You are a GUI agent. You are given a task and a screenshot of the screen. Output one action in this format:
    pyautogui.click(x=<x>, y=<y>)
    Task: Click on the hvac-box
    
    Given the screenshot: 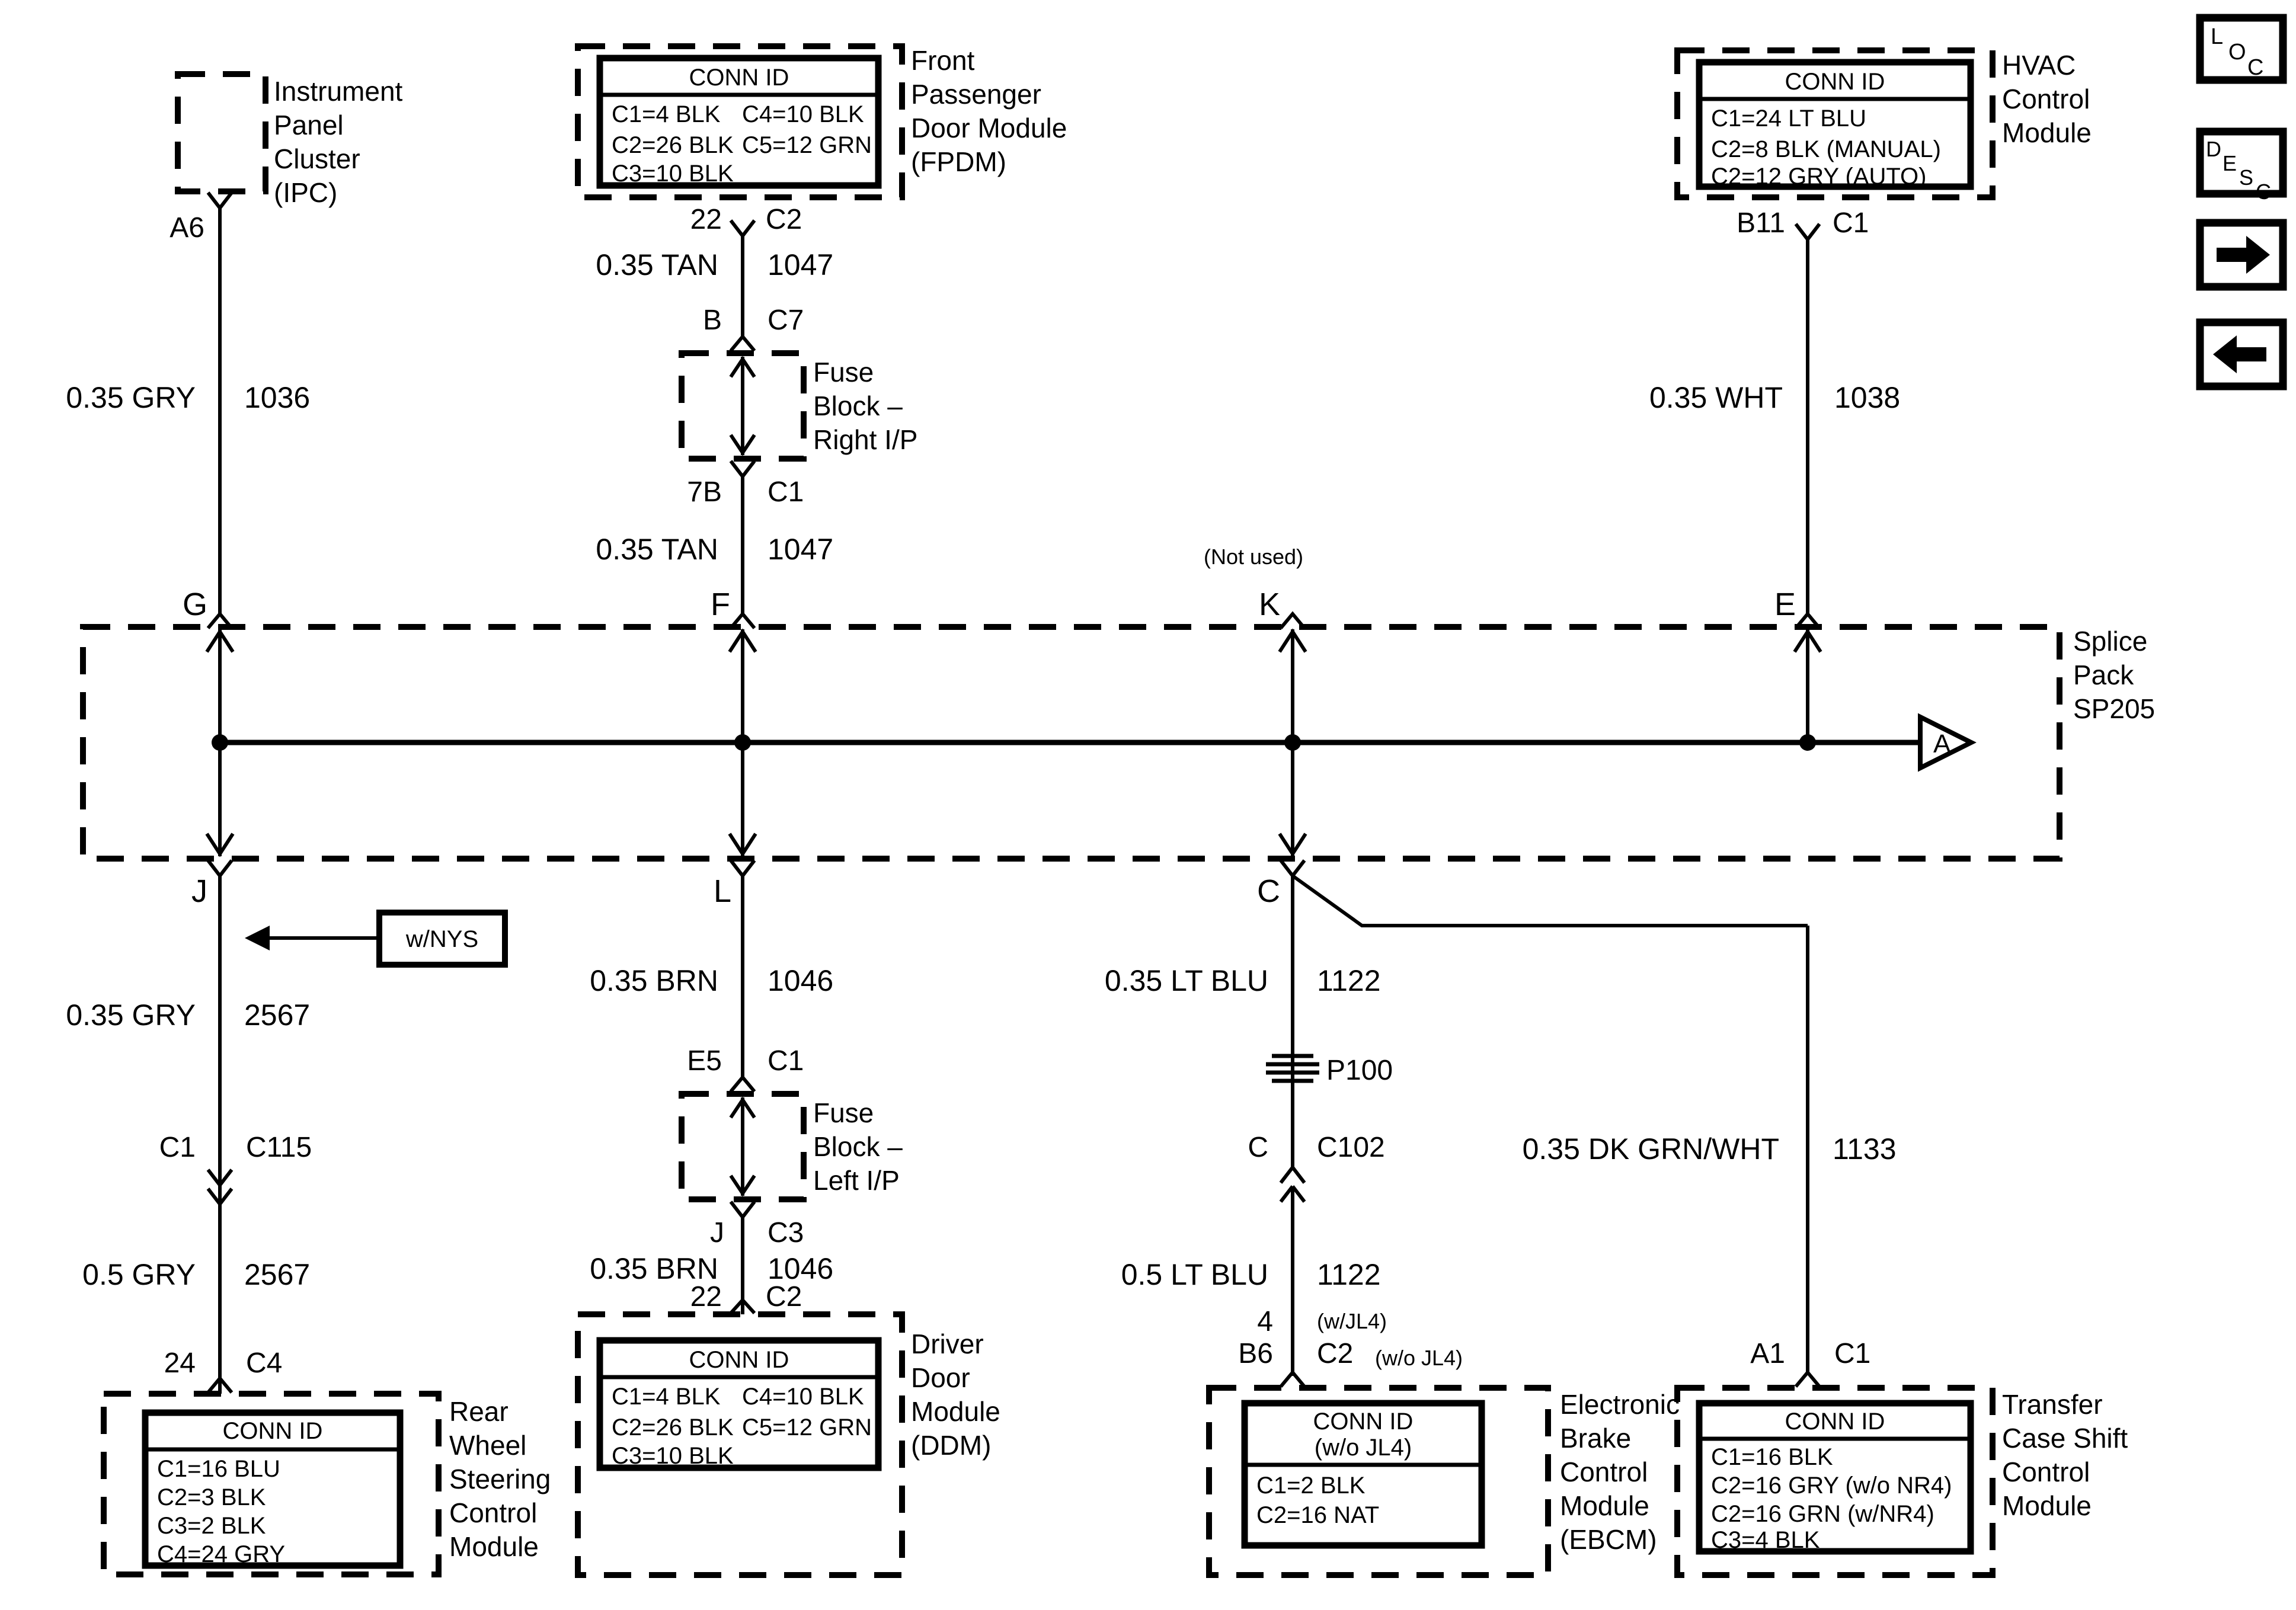 What is the action you would take?
    pyautogui.click(x=1835, y=123)
    